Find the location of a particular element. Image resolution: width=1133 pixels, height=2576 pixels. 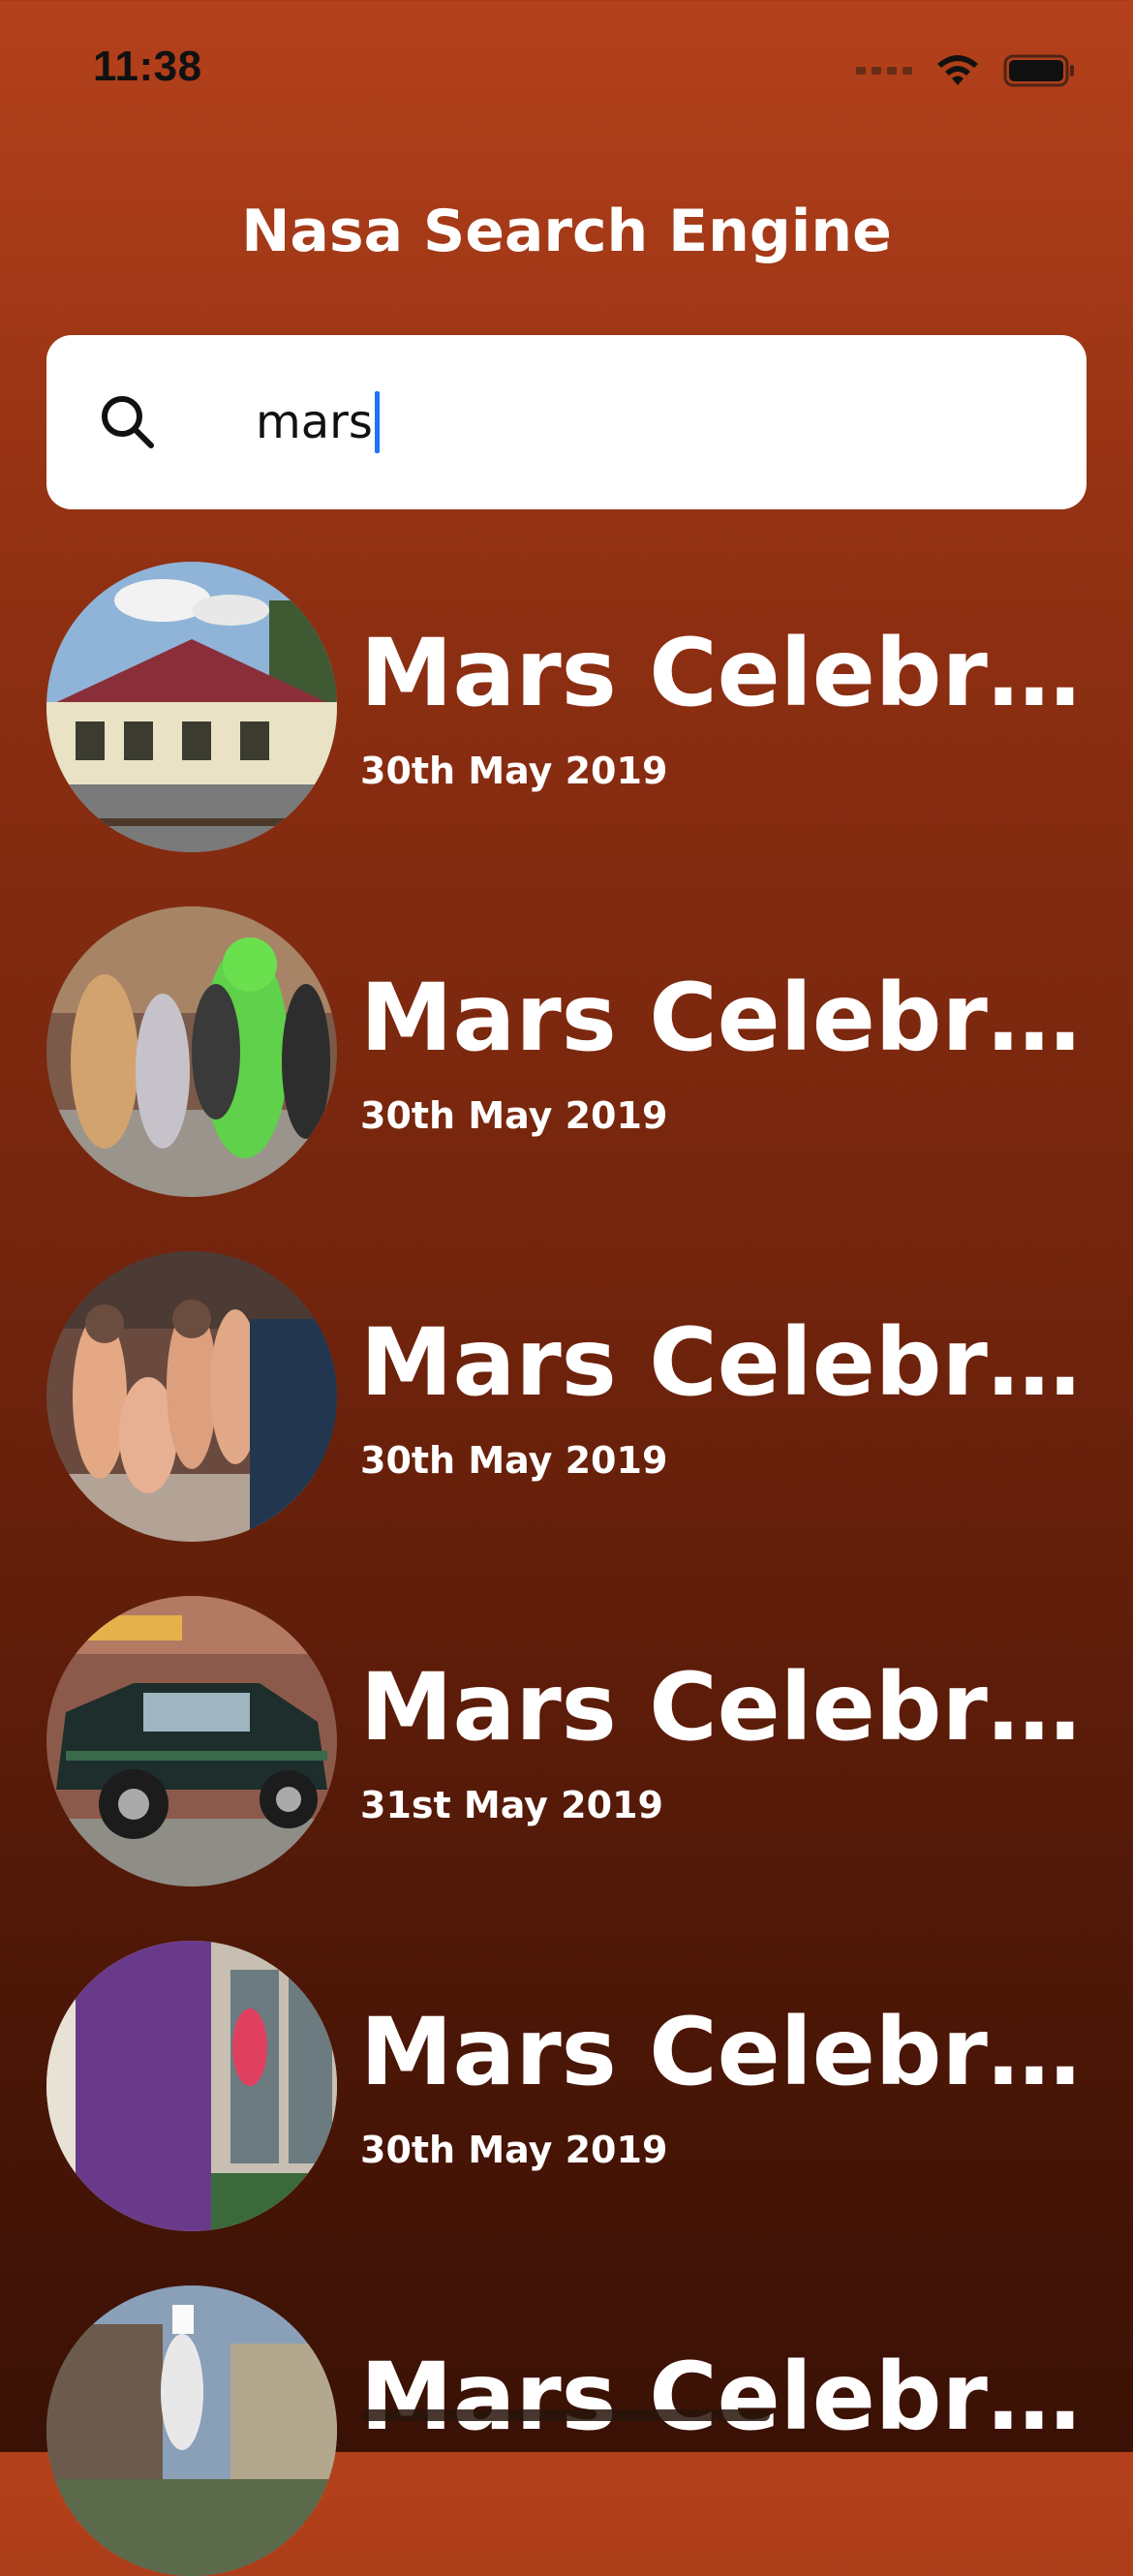

search-input-value: mars is located at coordinates (314, 422).